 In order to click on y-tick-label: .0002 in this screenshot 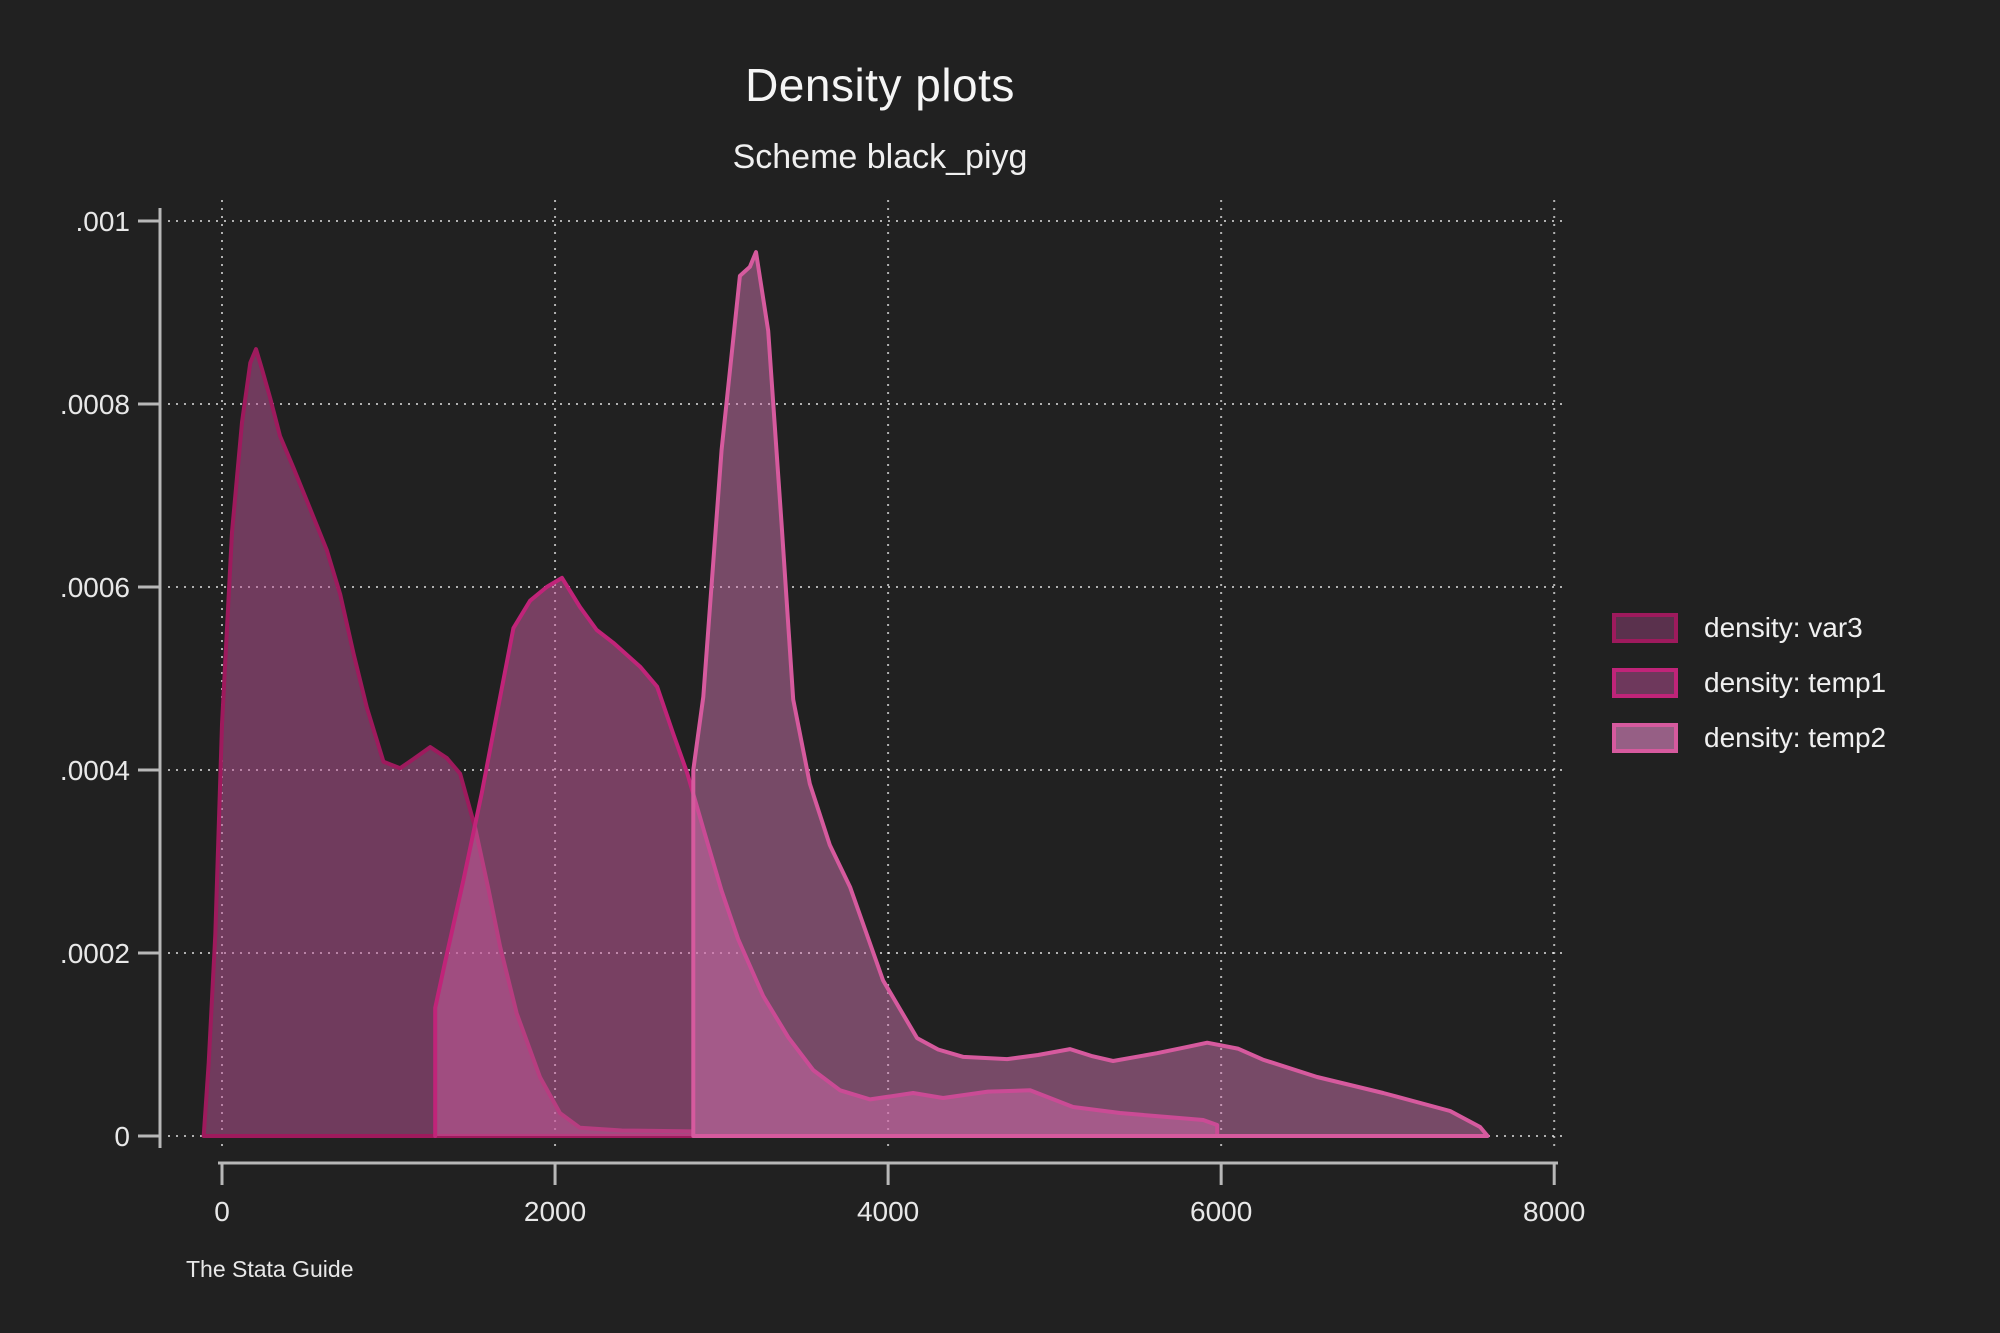, I will do `click(95, 953)`.